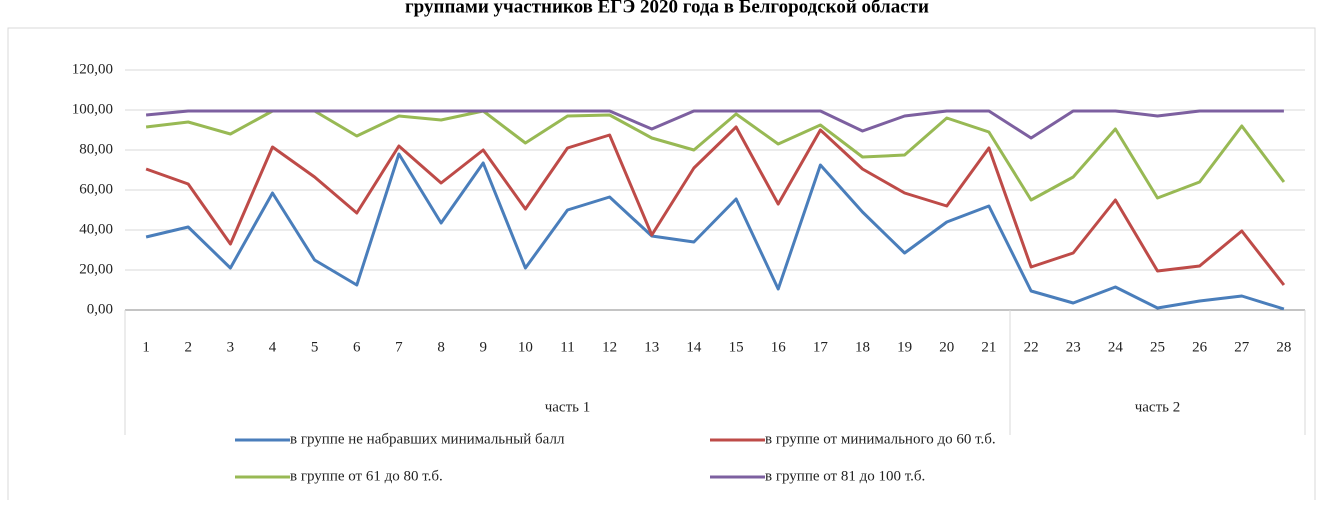 The width and height of the screenshot is (1323, 505). What do you see at coordinates (96, 269) in the screenshot?
I see `y-tick-label: 20,00` at bounding box center [96, 269].